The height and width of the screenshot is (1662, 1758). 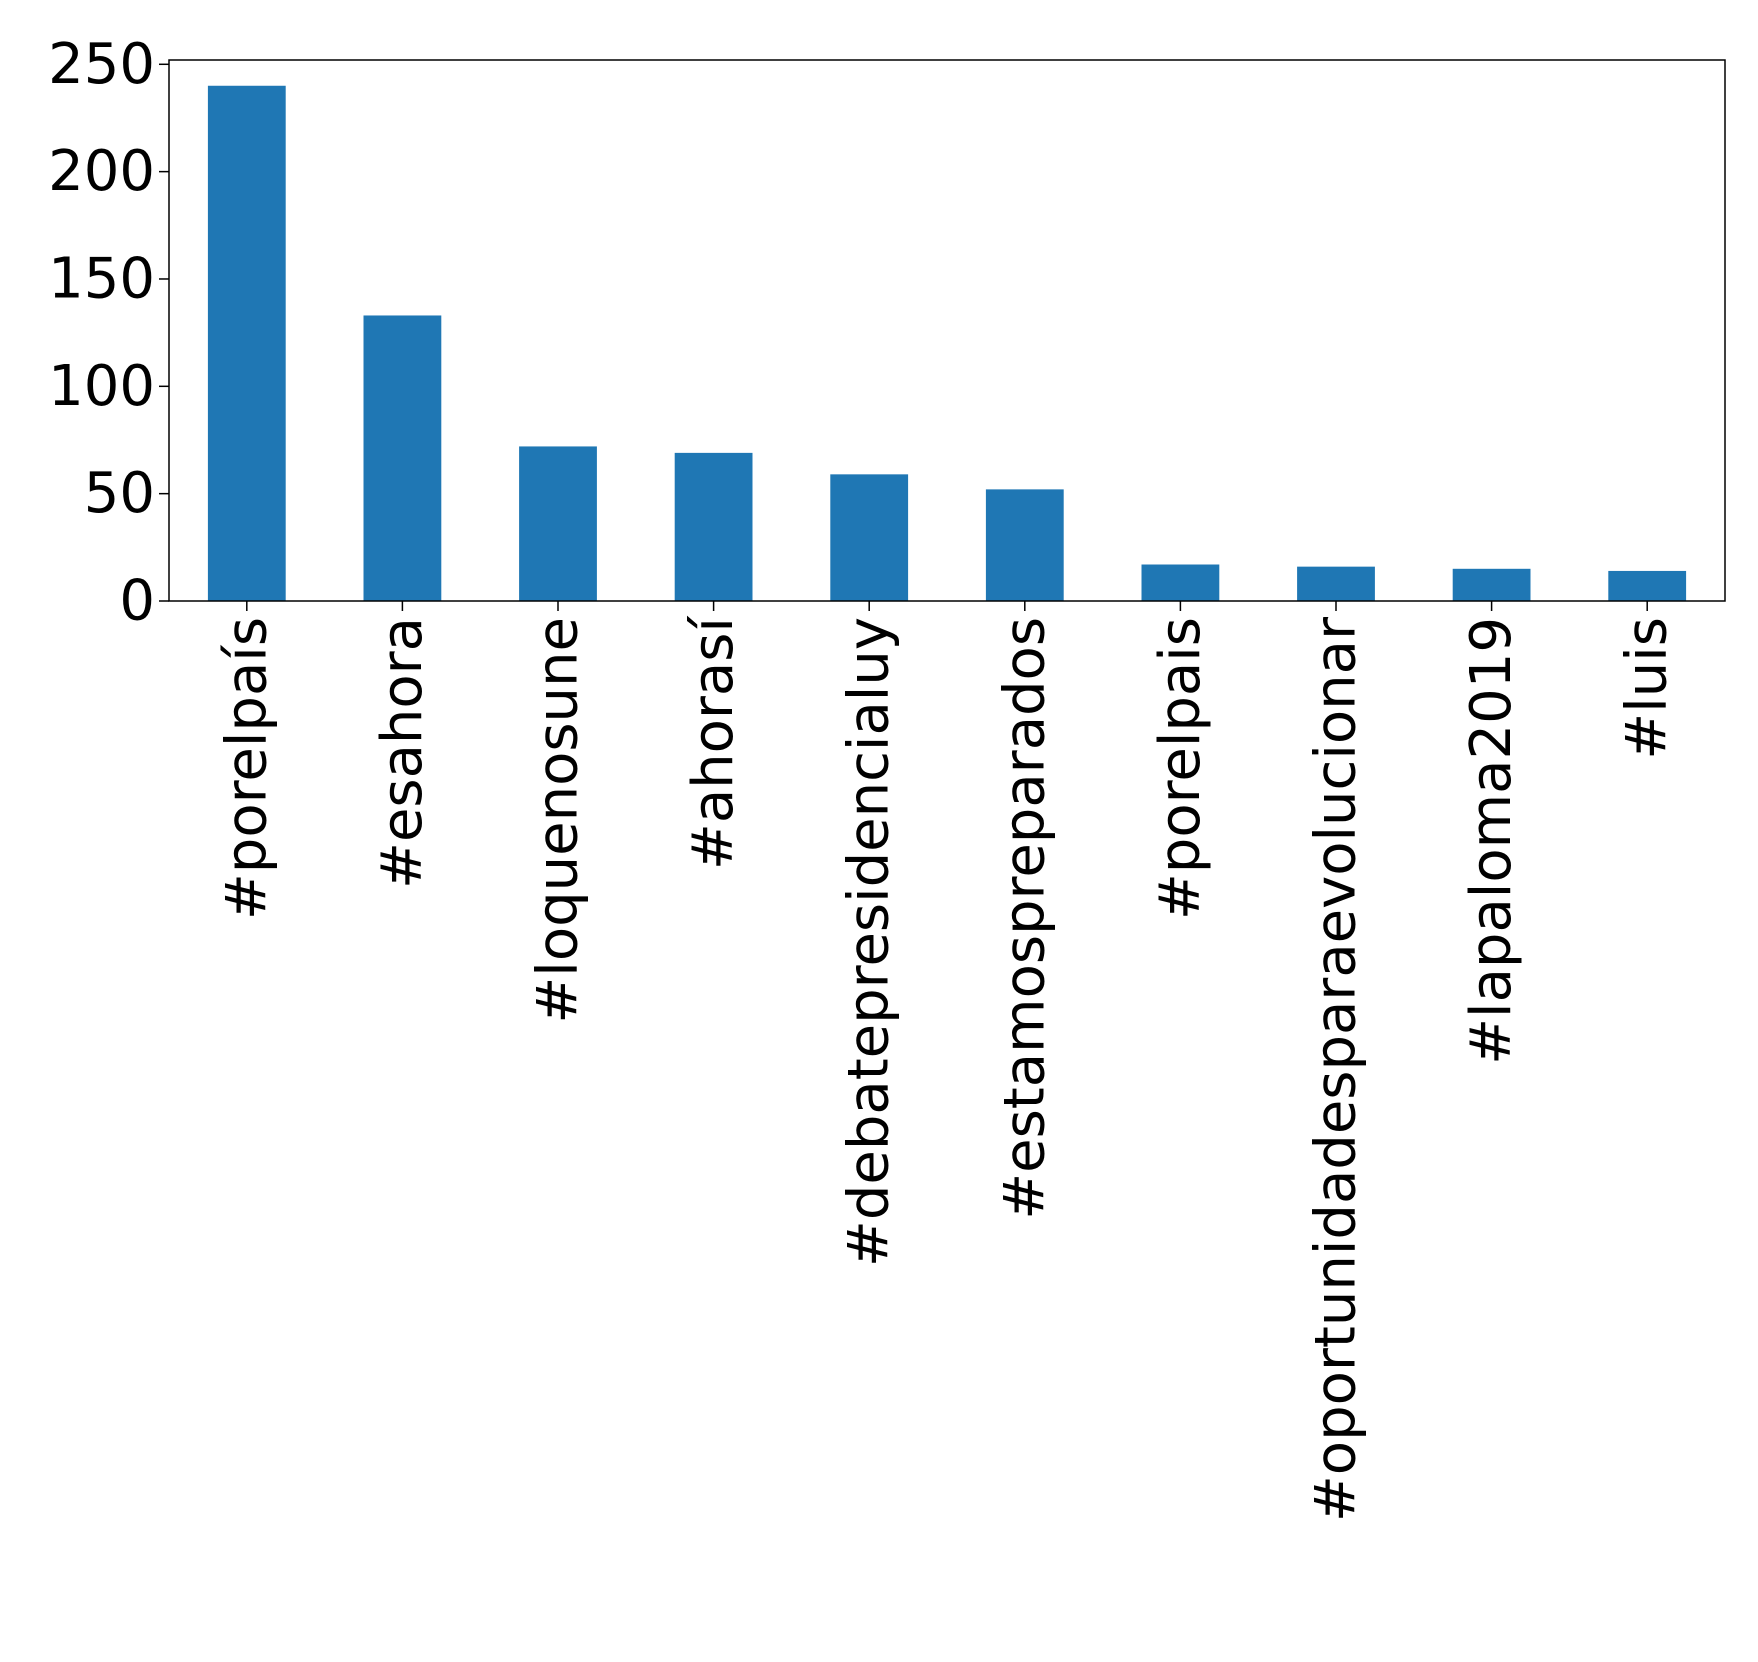 I want to click on x-tick-label-6: #porelpais, so click(x=1180, y=768).